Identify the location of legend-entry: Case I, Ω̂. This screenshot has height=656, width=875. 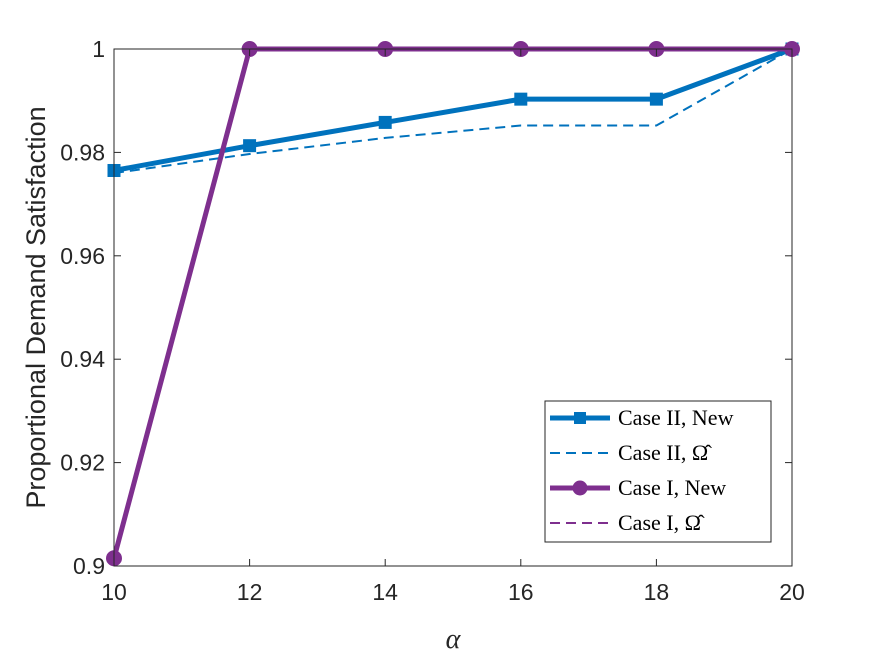
(627, 522).